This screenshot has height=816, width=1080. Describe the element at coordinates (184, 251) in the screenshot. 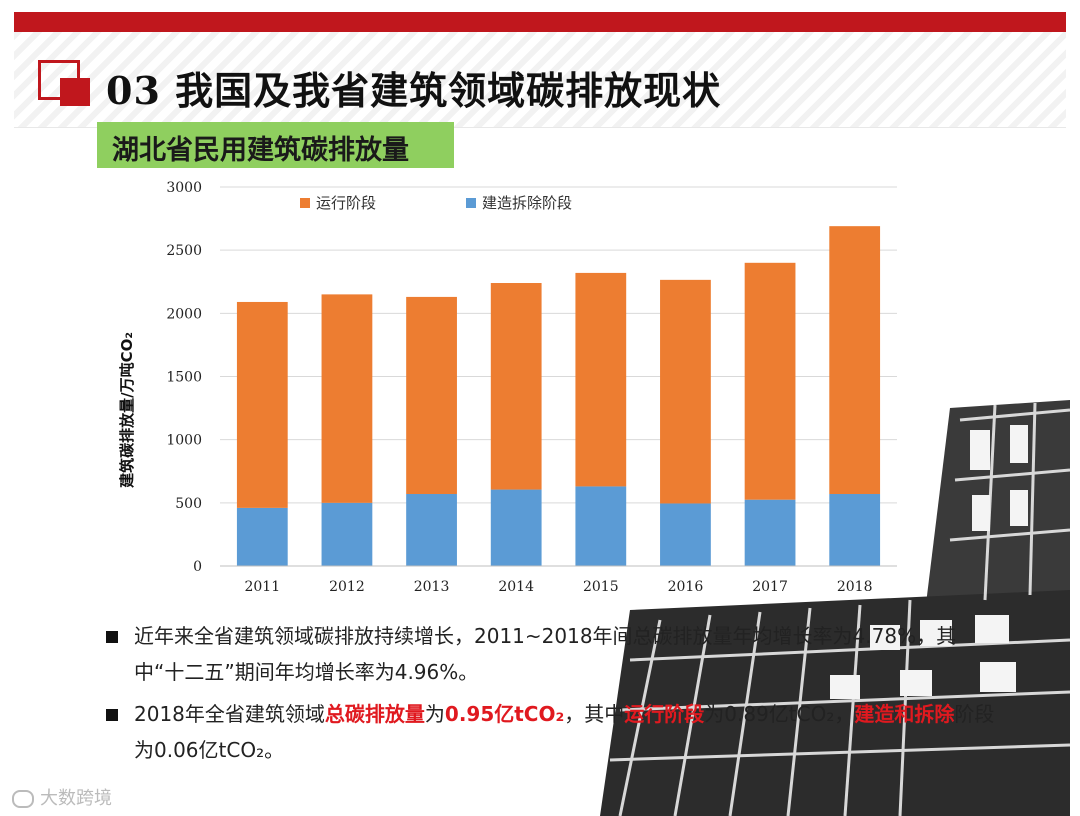

I see `y-tick-label: 2500` at that location.